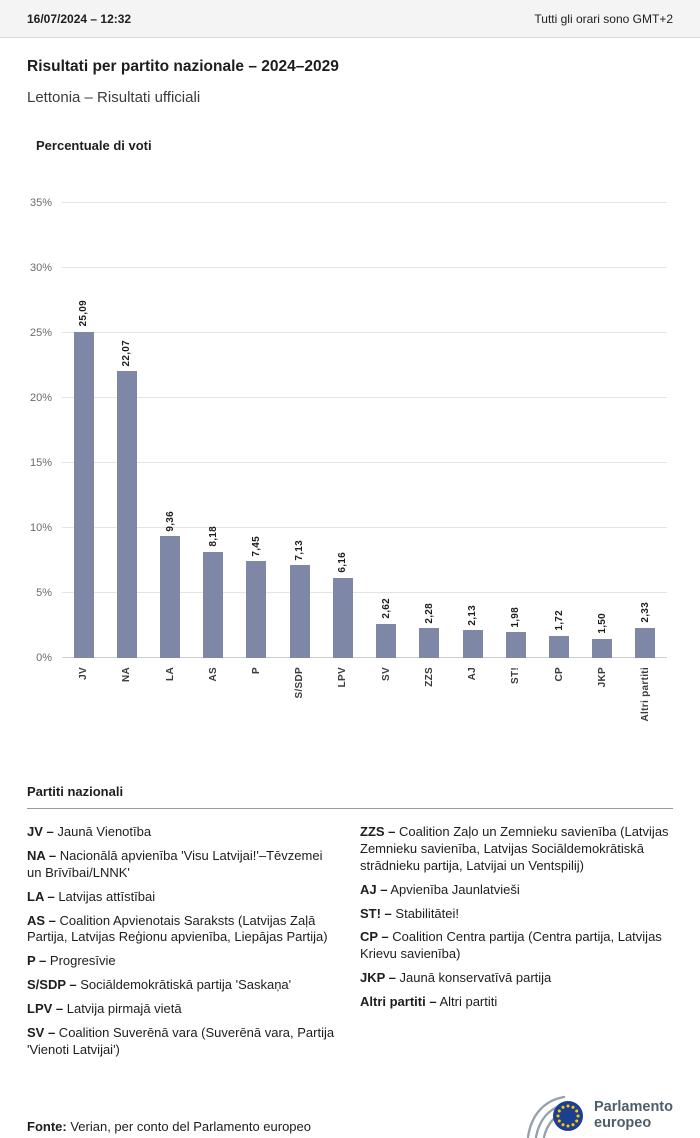 The width and height of the screenshot is (700, 1138). What do you see at coordinates (169, 430) in the screenshot?
I see `bar-slot: 9,36` at bounding box center [169, 430].